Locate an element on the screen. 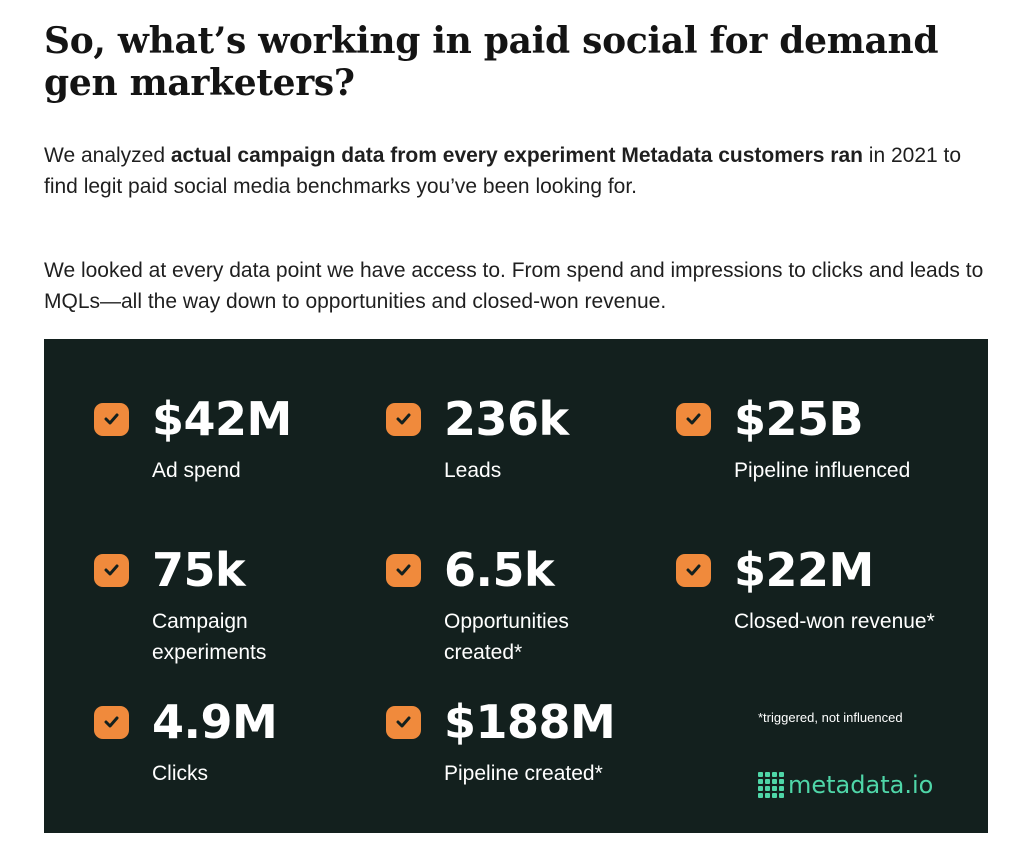 The image size is (1024, 855). stat-label: Ad spend is located at coordinates (196, 470).